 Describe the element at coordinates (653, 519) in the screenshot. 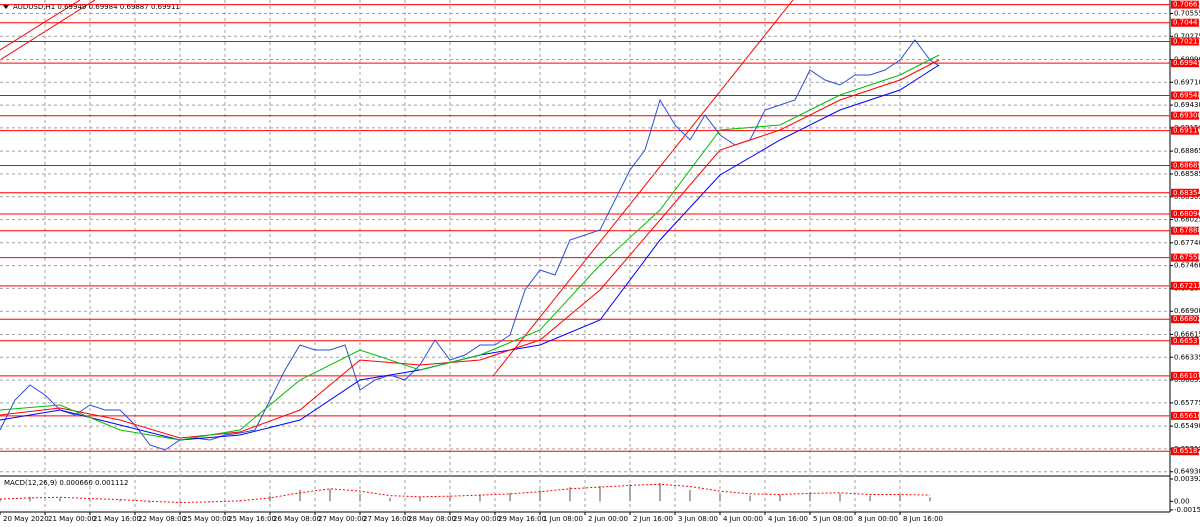

I see `x-tick-label: 2 Jun 16:00` at that location.